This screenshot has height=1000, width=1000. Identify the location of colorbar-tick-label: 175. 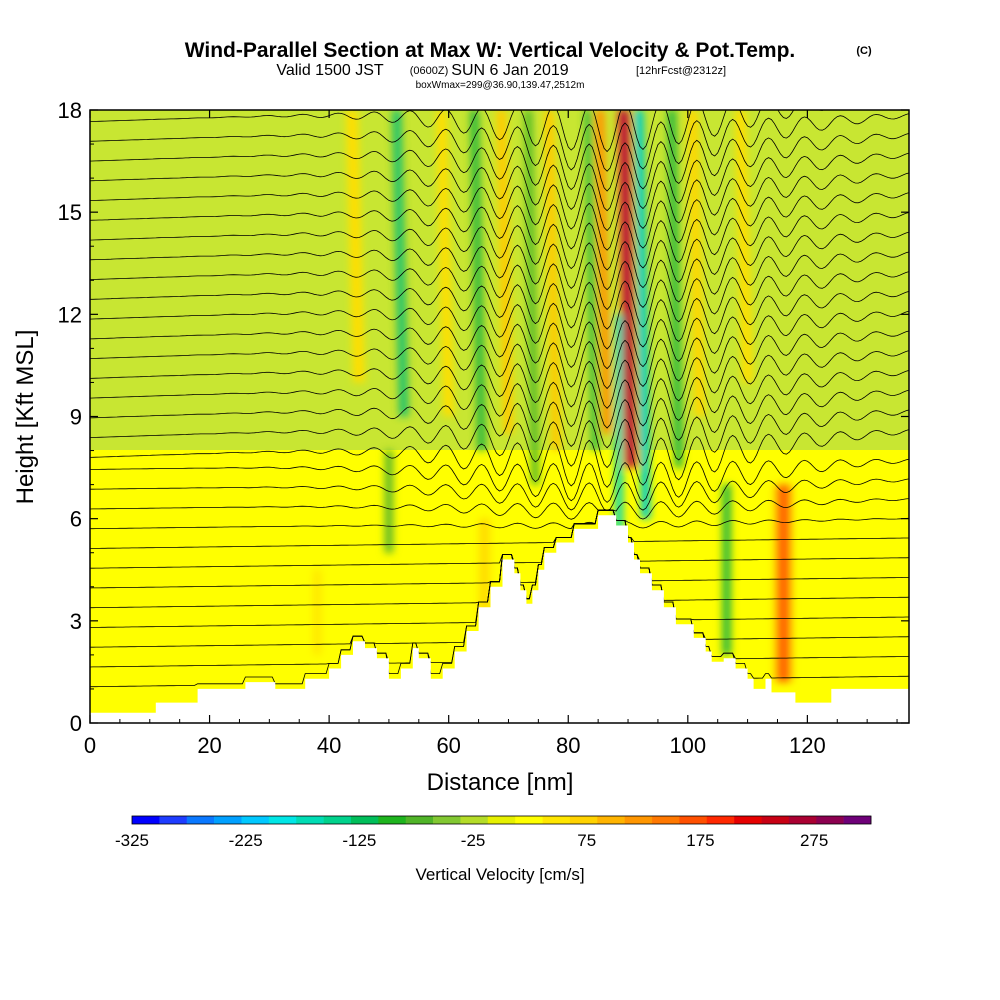
(700, 840).